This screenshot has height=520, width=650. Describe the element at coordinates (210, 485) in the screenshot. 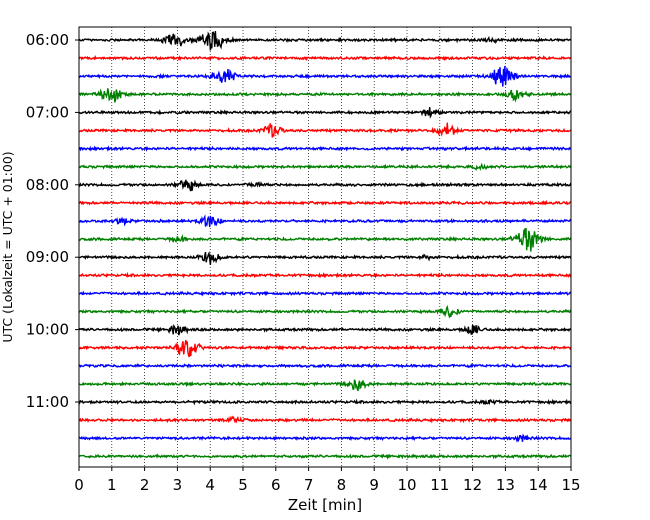

I see `x-tick-label: 4` at that location.